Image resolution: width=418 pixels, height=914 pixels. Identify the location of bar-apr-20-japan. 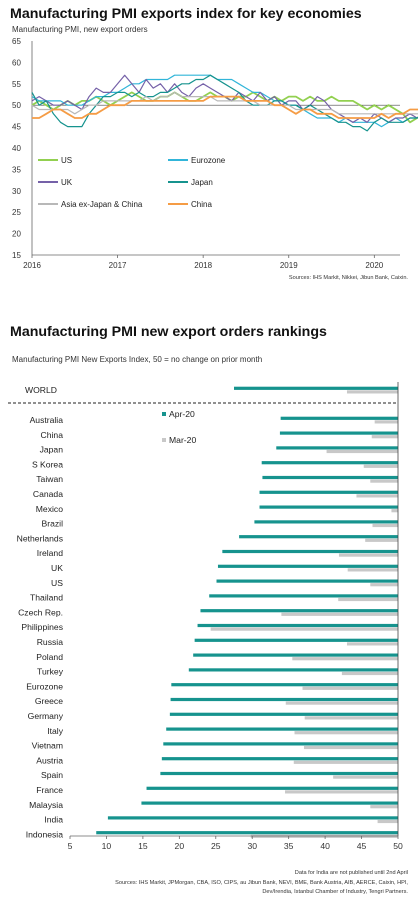
(337, 448).